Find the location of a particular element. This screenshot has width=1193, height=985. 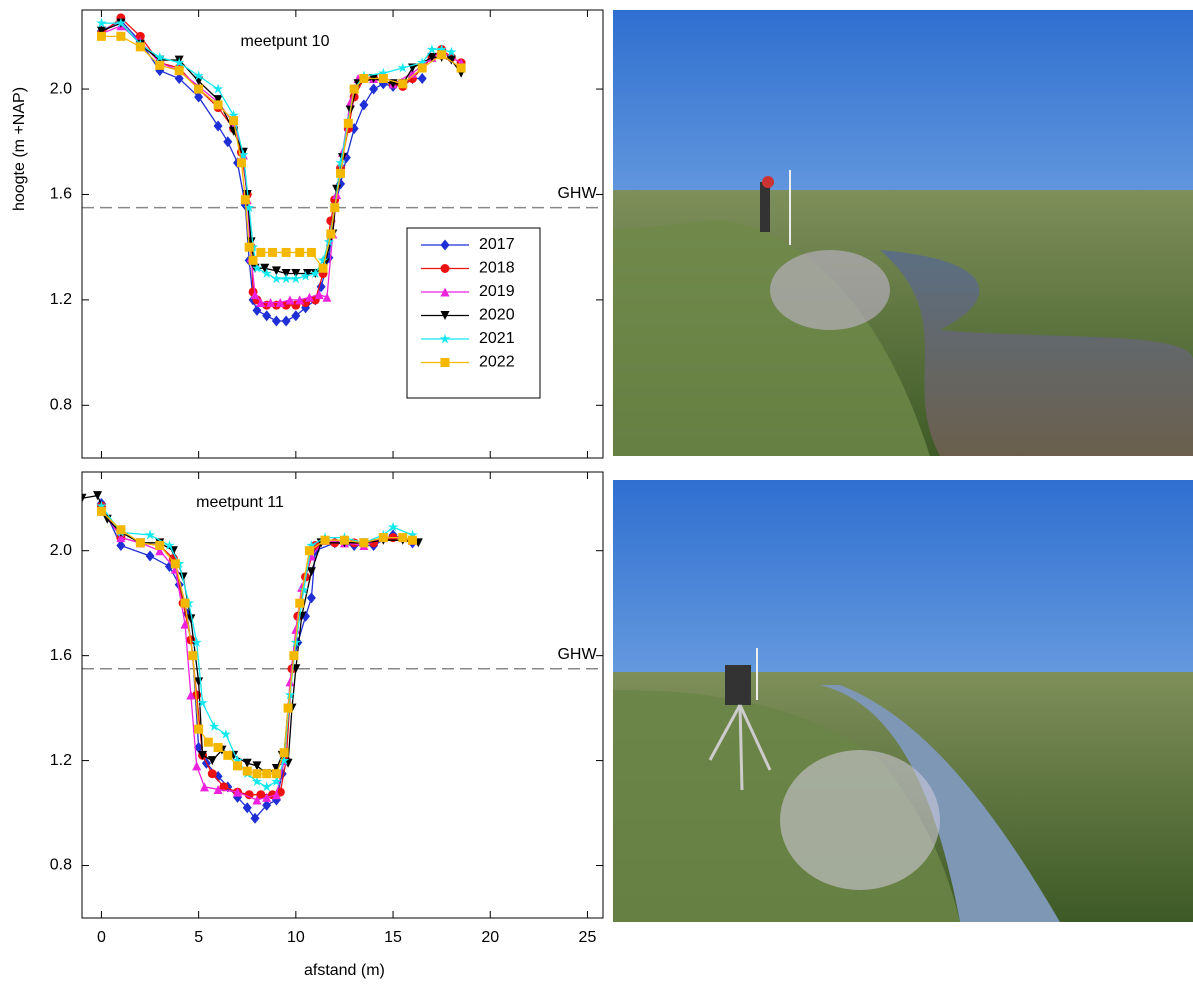

chart-title: meetpunt 11 is located at coordinates (240, 502).